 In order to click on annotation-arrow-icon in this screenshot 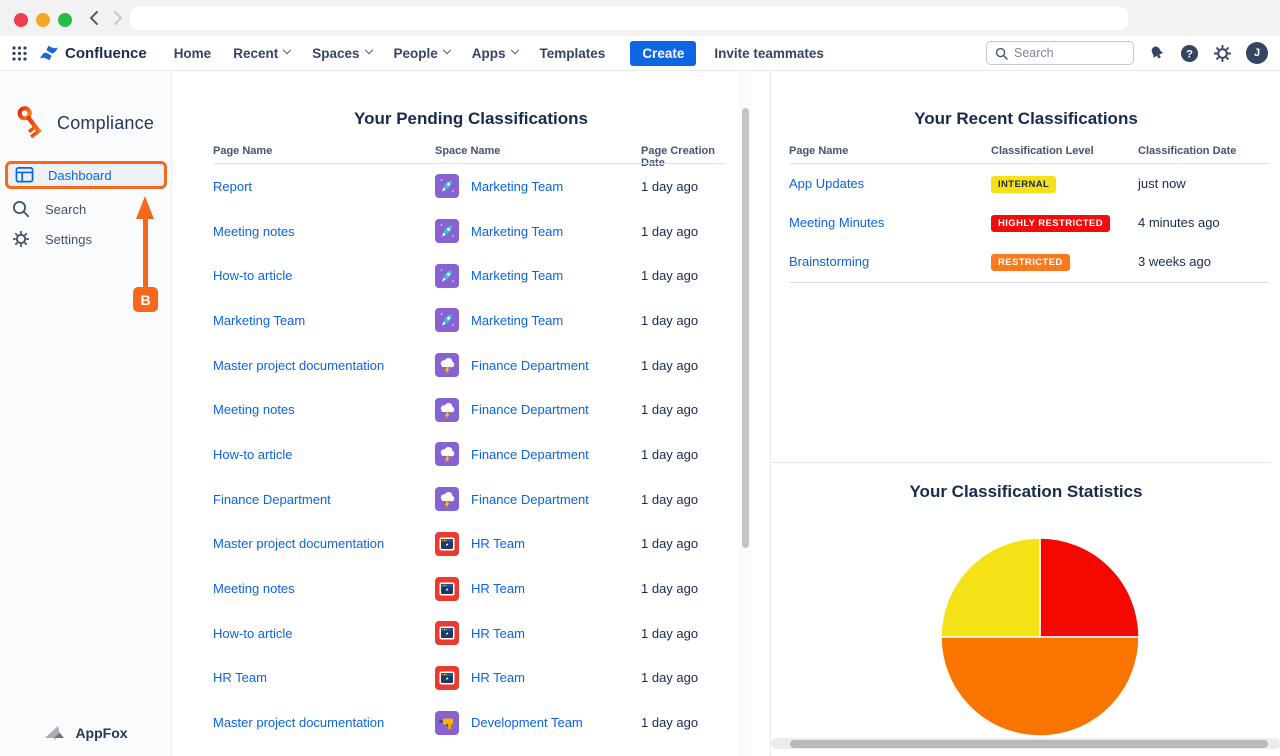, I will do `click(145, 207)`.